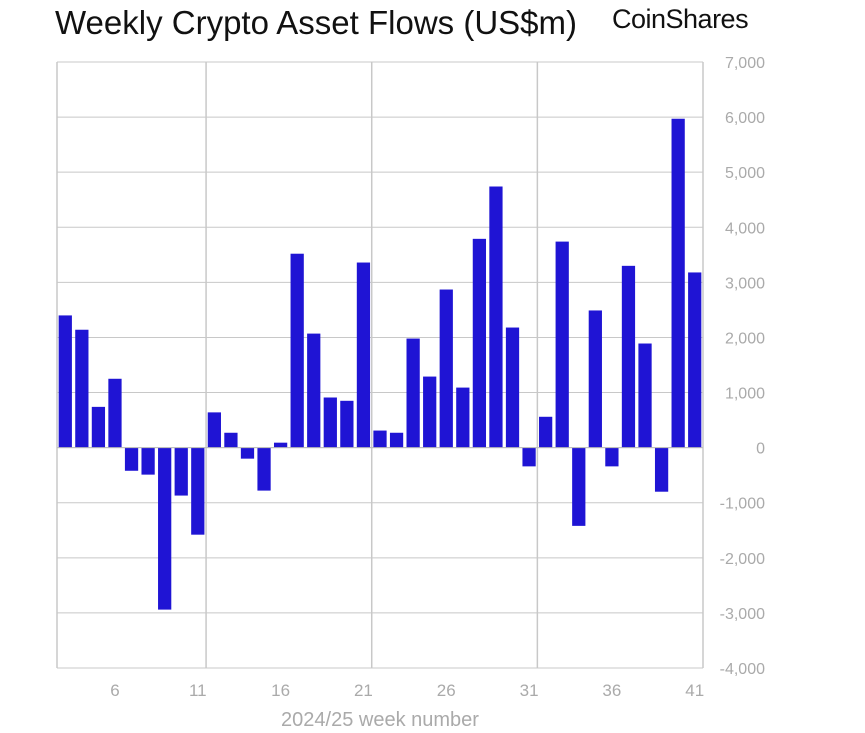 This screenshot has height=733, width=865. What do you see at coordinates (745, 394) in the screenshot?
I see `y-tick-label: 1,000` at bounding box center [745, 394].